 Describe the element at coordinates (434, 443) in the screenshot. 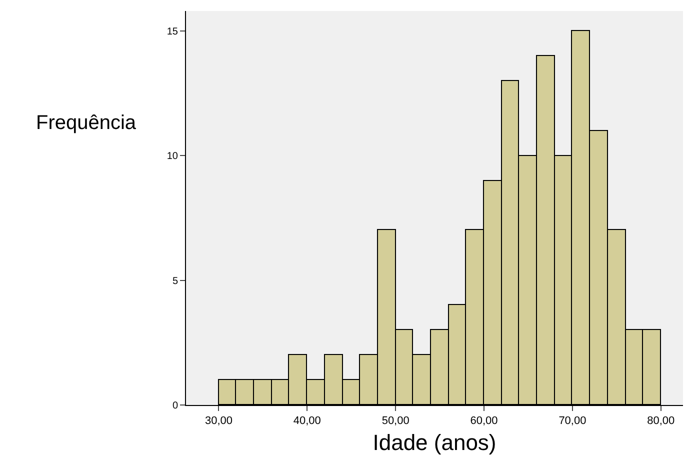

I see `x-axis-title: Idade (anos)` at that location.